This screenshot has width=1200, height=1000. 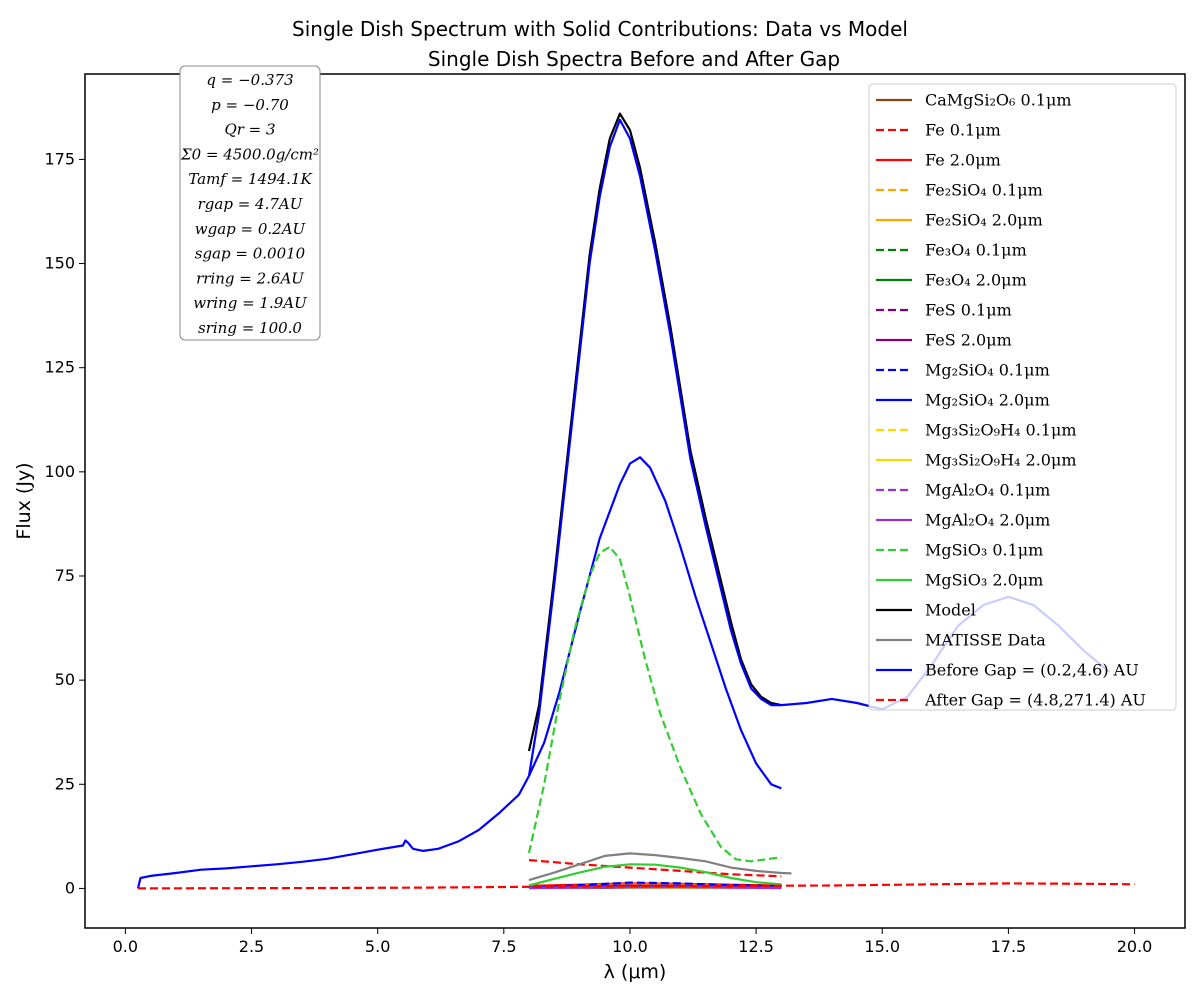 What do you see at coordinates (125, 946) in the screenshot?
I see `x-tick-label: 0.0` at bounding box center [125, 946].